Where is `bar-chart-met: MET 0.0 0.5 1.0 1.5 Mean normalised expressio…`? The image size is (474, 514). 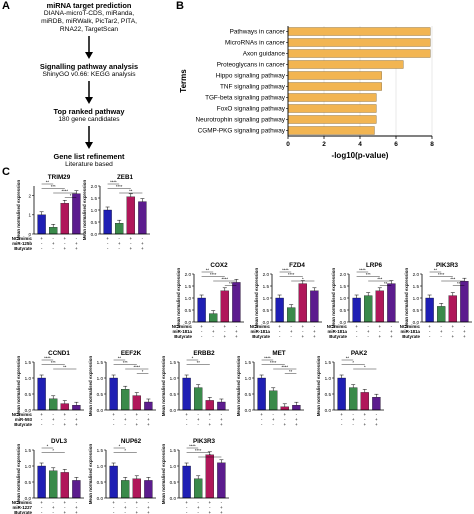
bar-chart-met: MET 0.0 0.5 1.0 1.5 Mean normalised expressio… is located at coordinates (270, 388).